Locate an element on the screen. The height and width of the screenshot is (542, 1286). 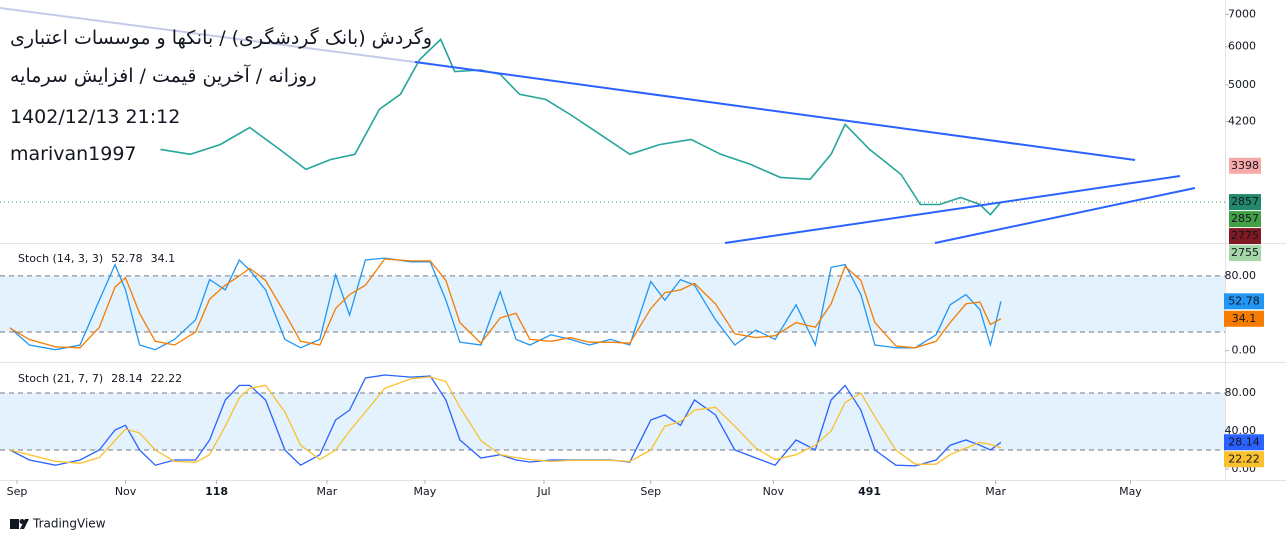
value-label: 22.22 is located at coordinates (1244, 458).